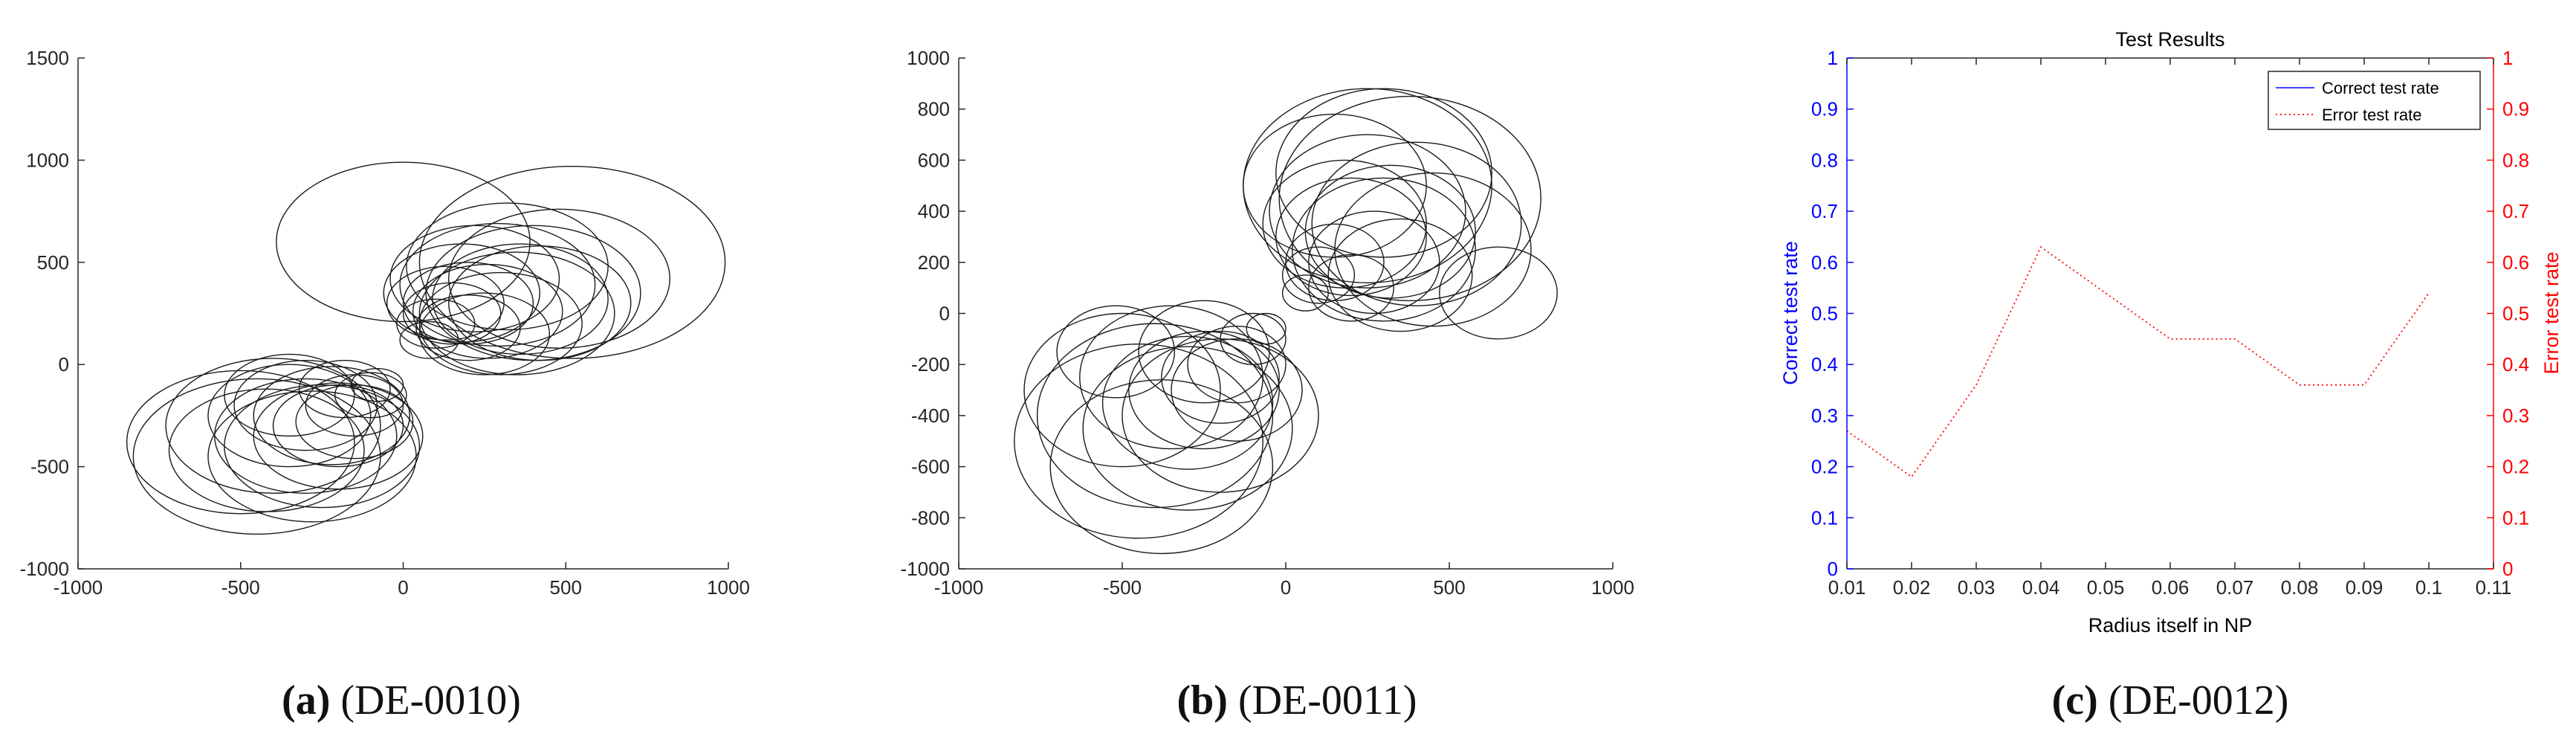 The width and height of the screenshot is (2576, 754). Describe the element at coordinates (1824, 364) in the screenshot. I see `panel-c-ytick-left-label-4: 0.4` at that location.